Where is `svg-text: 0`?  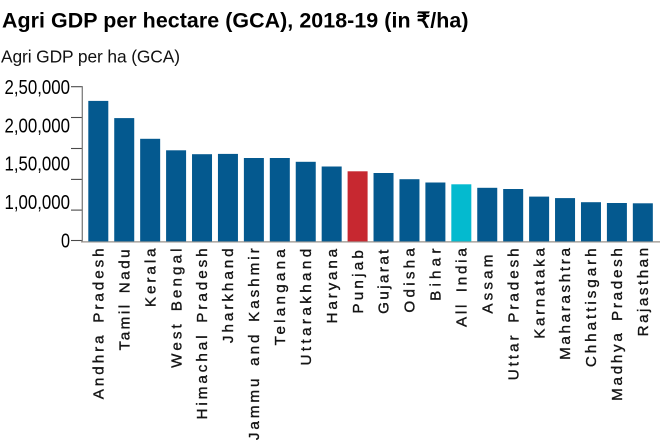
svg-text: 0 is located at coordinates (65, 241).